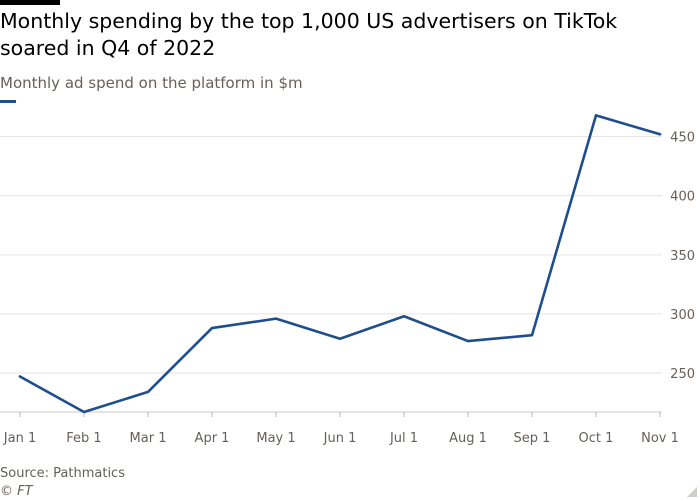 The image size is (700, 500). Describe the element at coordinates (16, 491) in the screenshot. I see `copyright-note: © FT` at that location.